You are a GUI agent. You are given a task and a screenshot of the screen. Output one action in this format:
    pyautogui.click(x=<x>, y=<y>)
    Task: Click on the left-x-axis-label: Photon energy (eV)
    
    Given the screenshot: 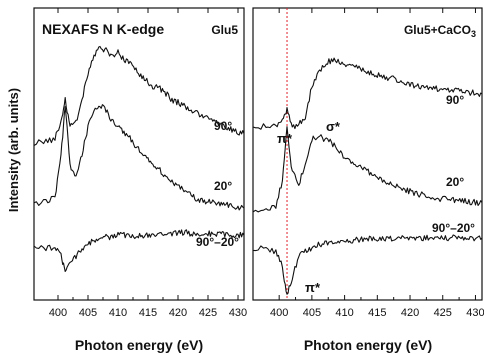 What is the action you would take?
    pyautogui.click(x=139, y=345)
    